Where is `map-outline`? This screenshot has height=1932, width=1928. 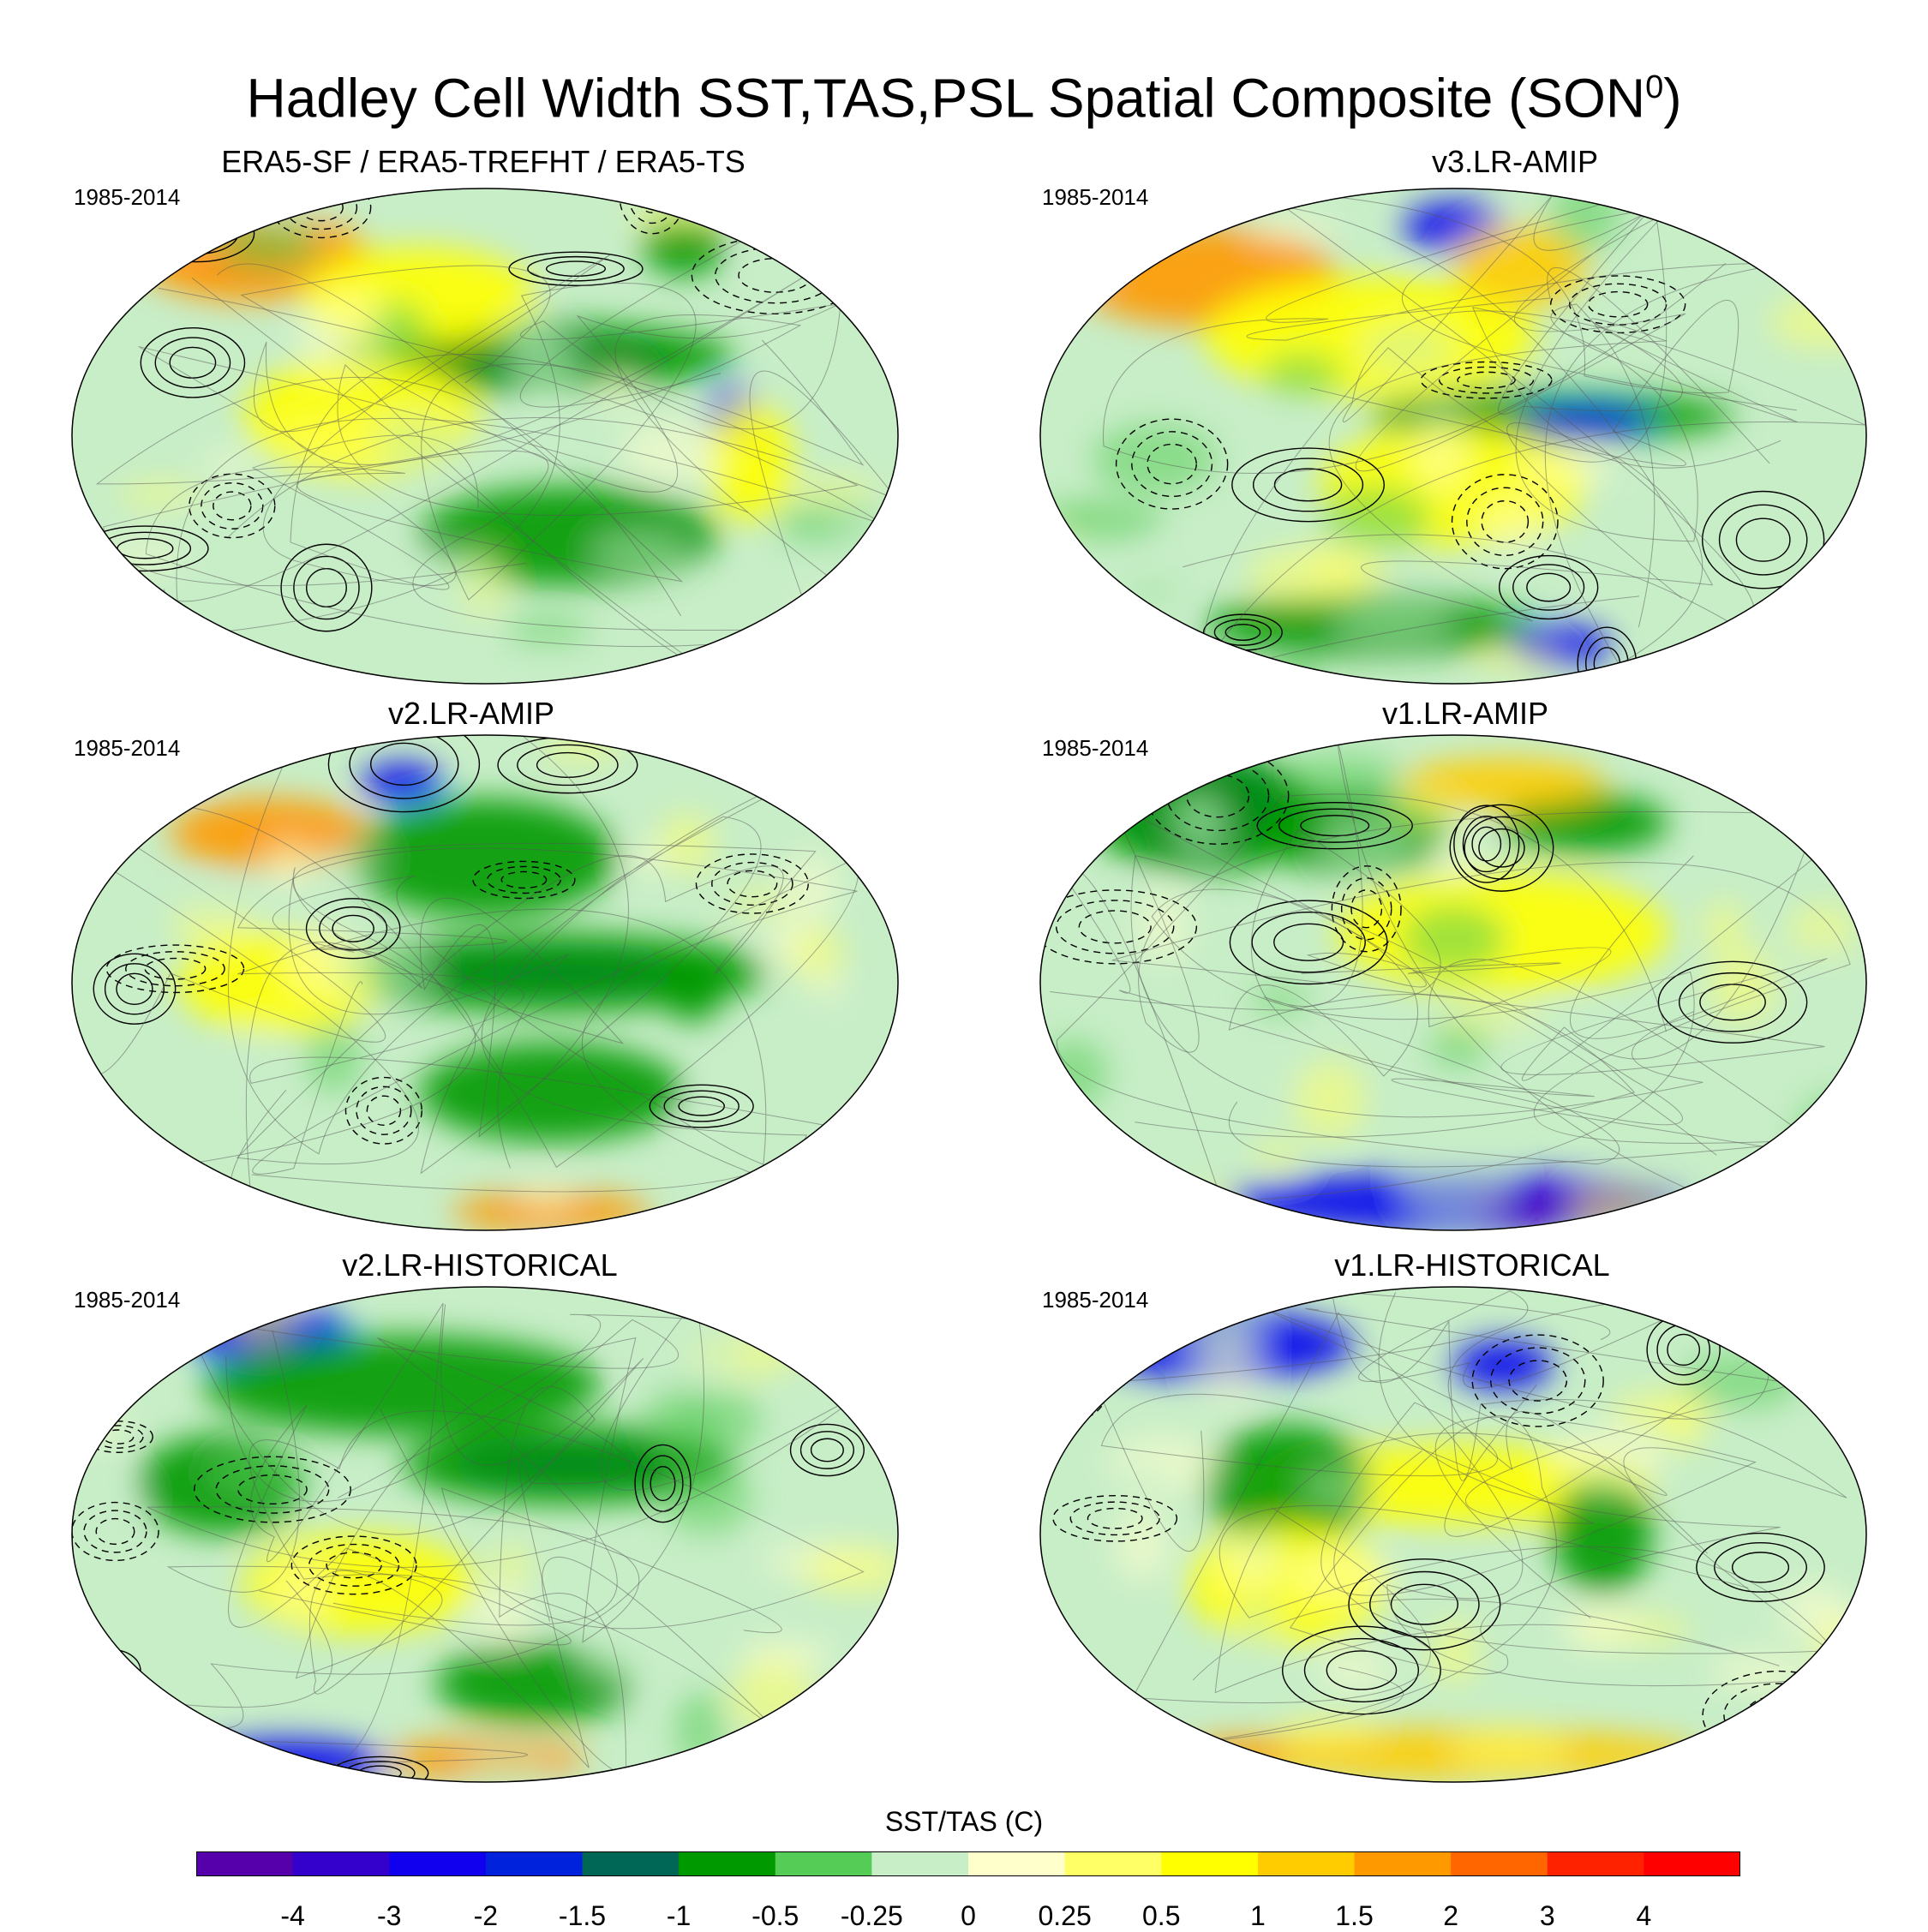 map-outline is located at coordinates (485, 436).